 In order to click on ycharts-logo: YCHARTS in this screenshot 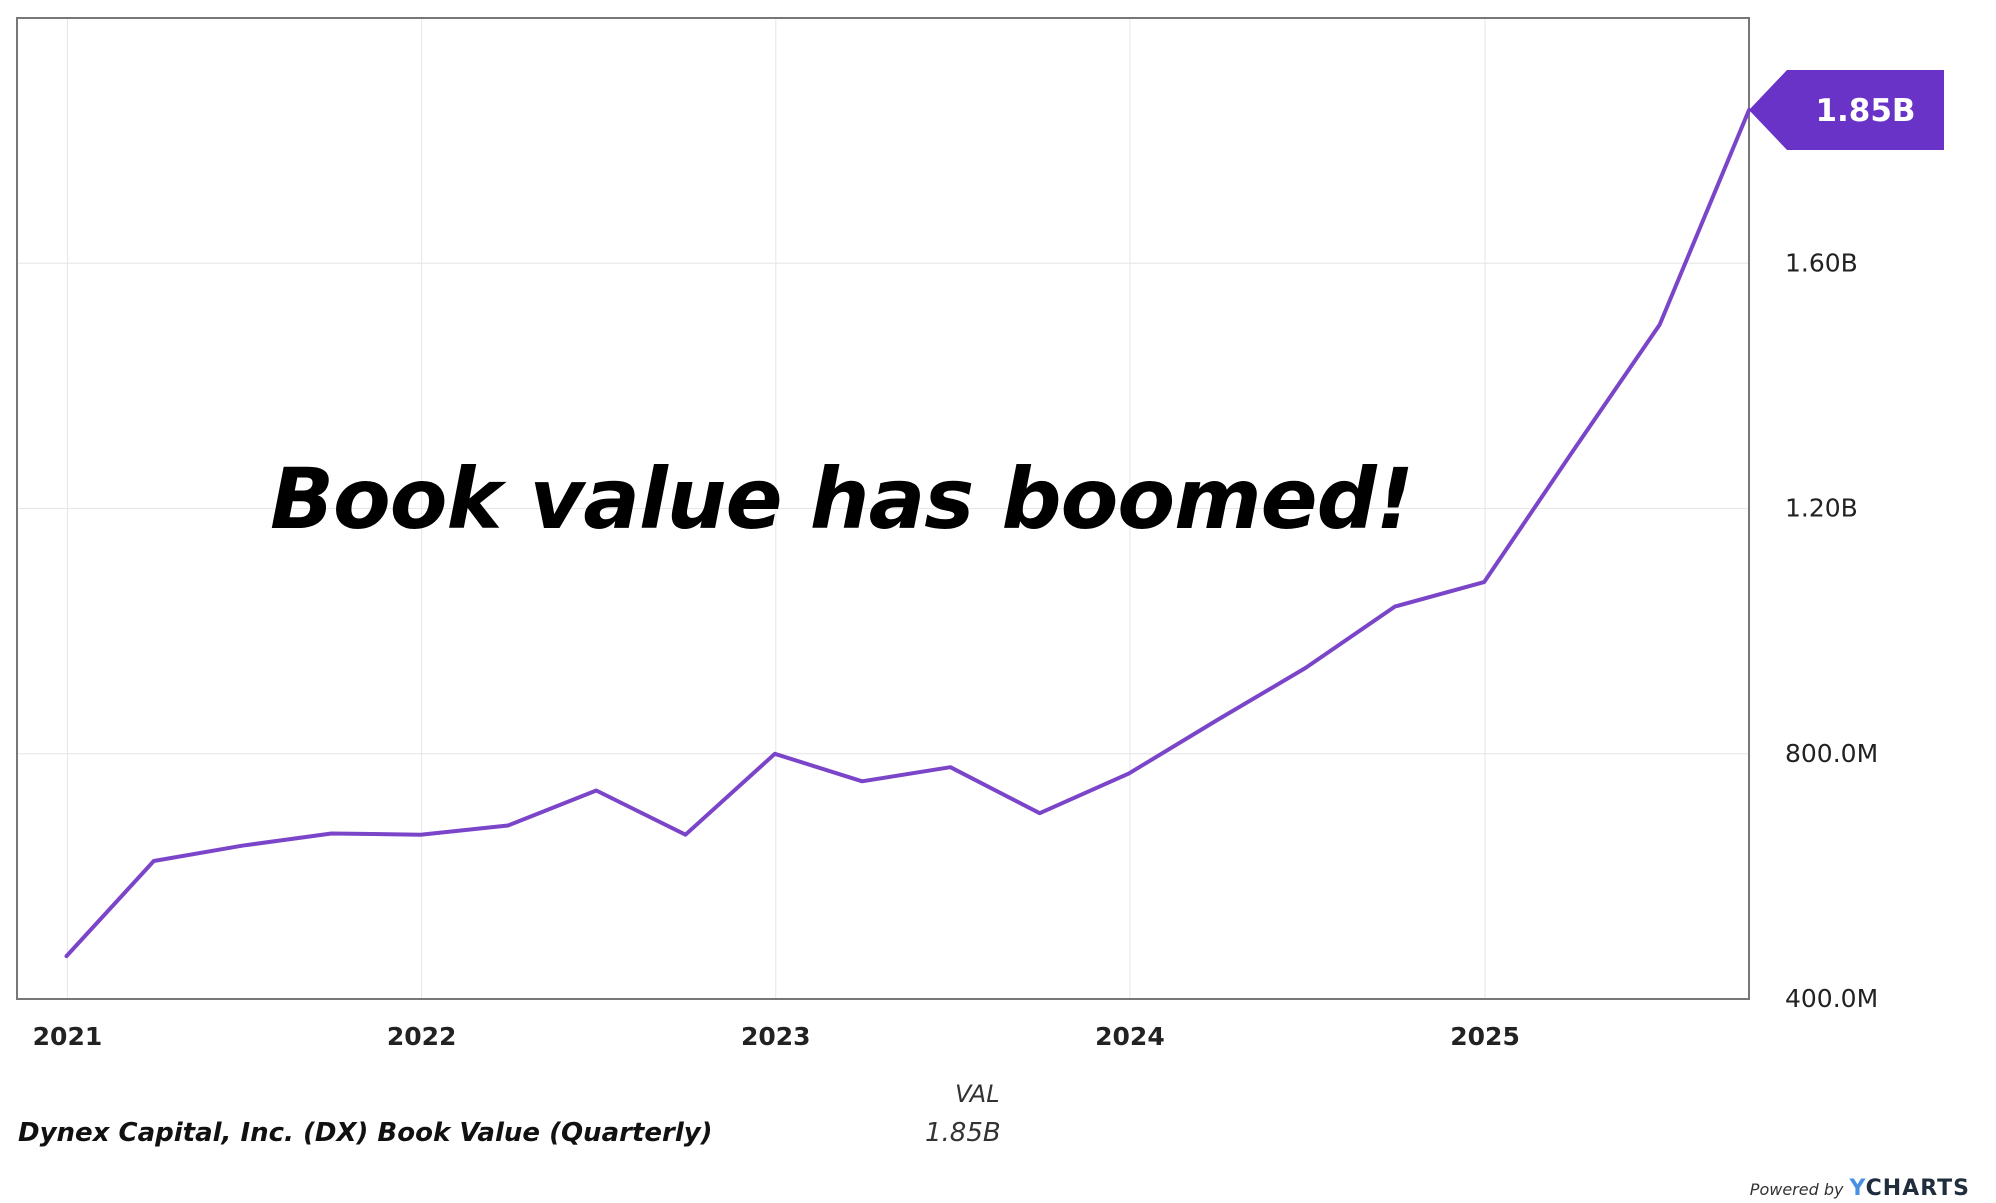, I will do `click(1909, 1188)`.